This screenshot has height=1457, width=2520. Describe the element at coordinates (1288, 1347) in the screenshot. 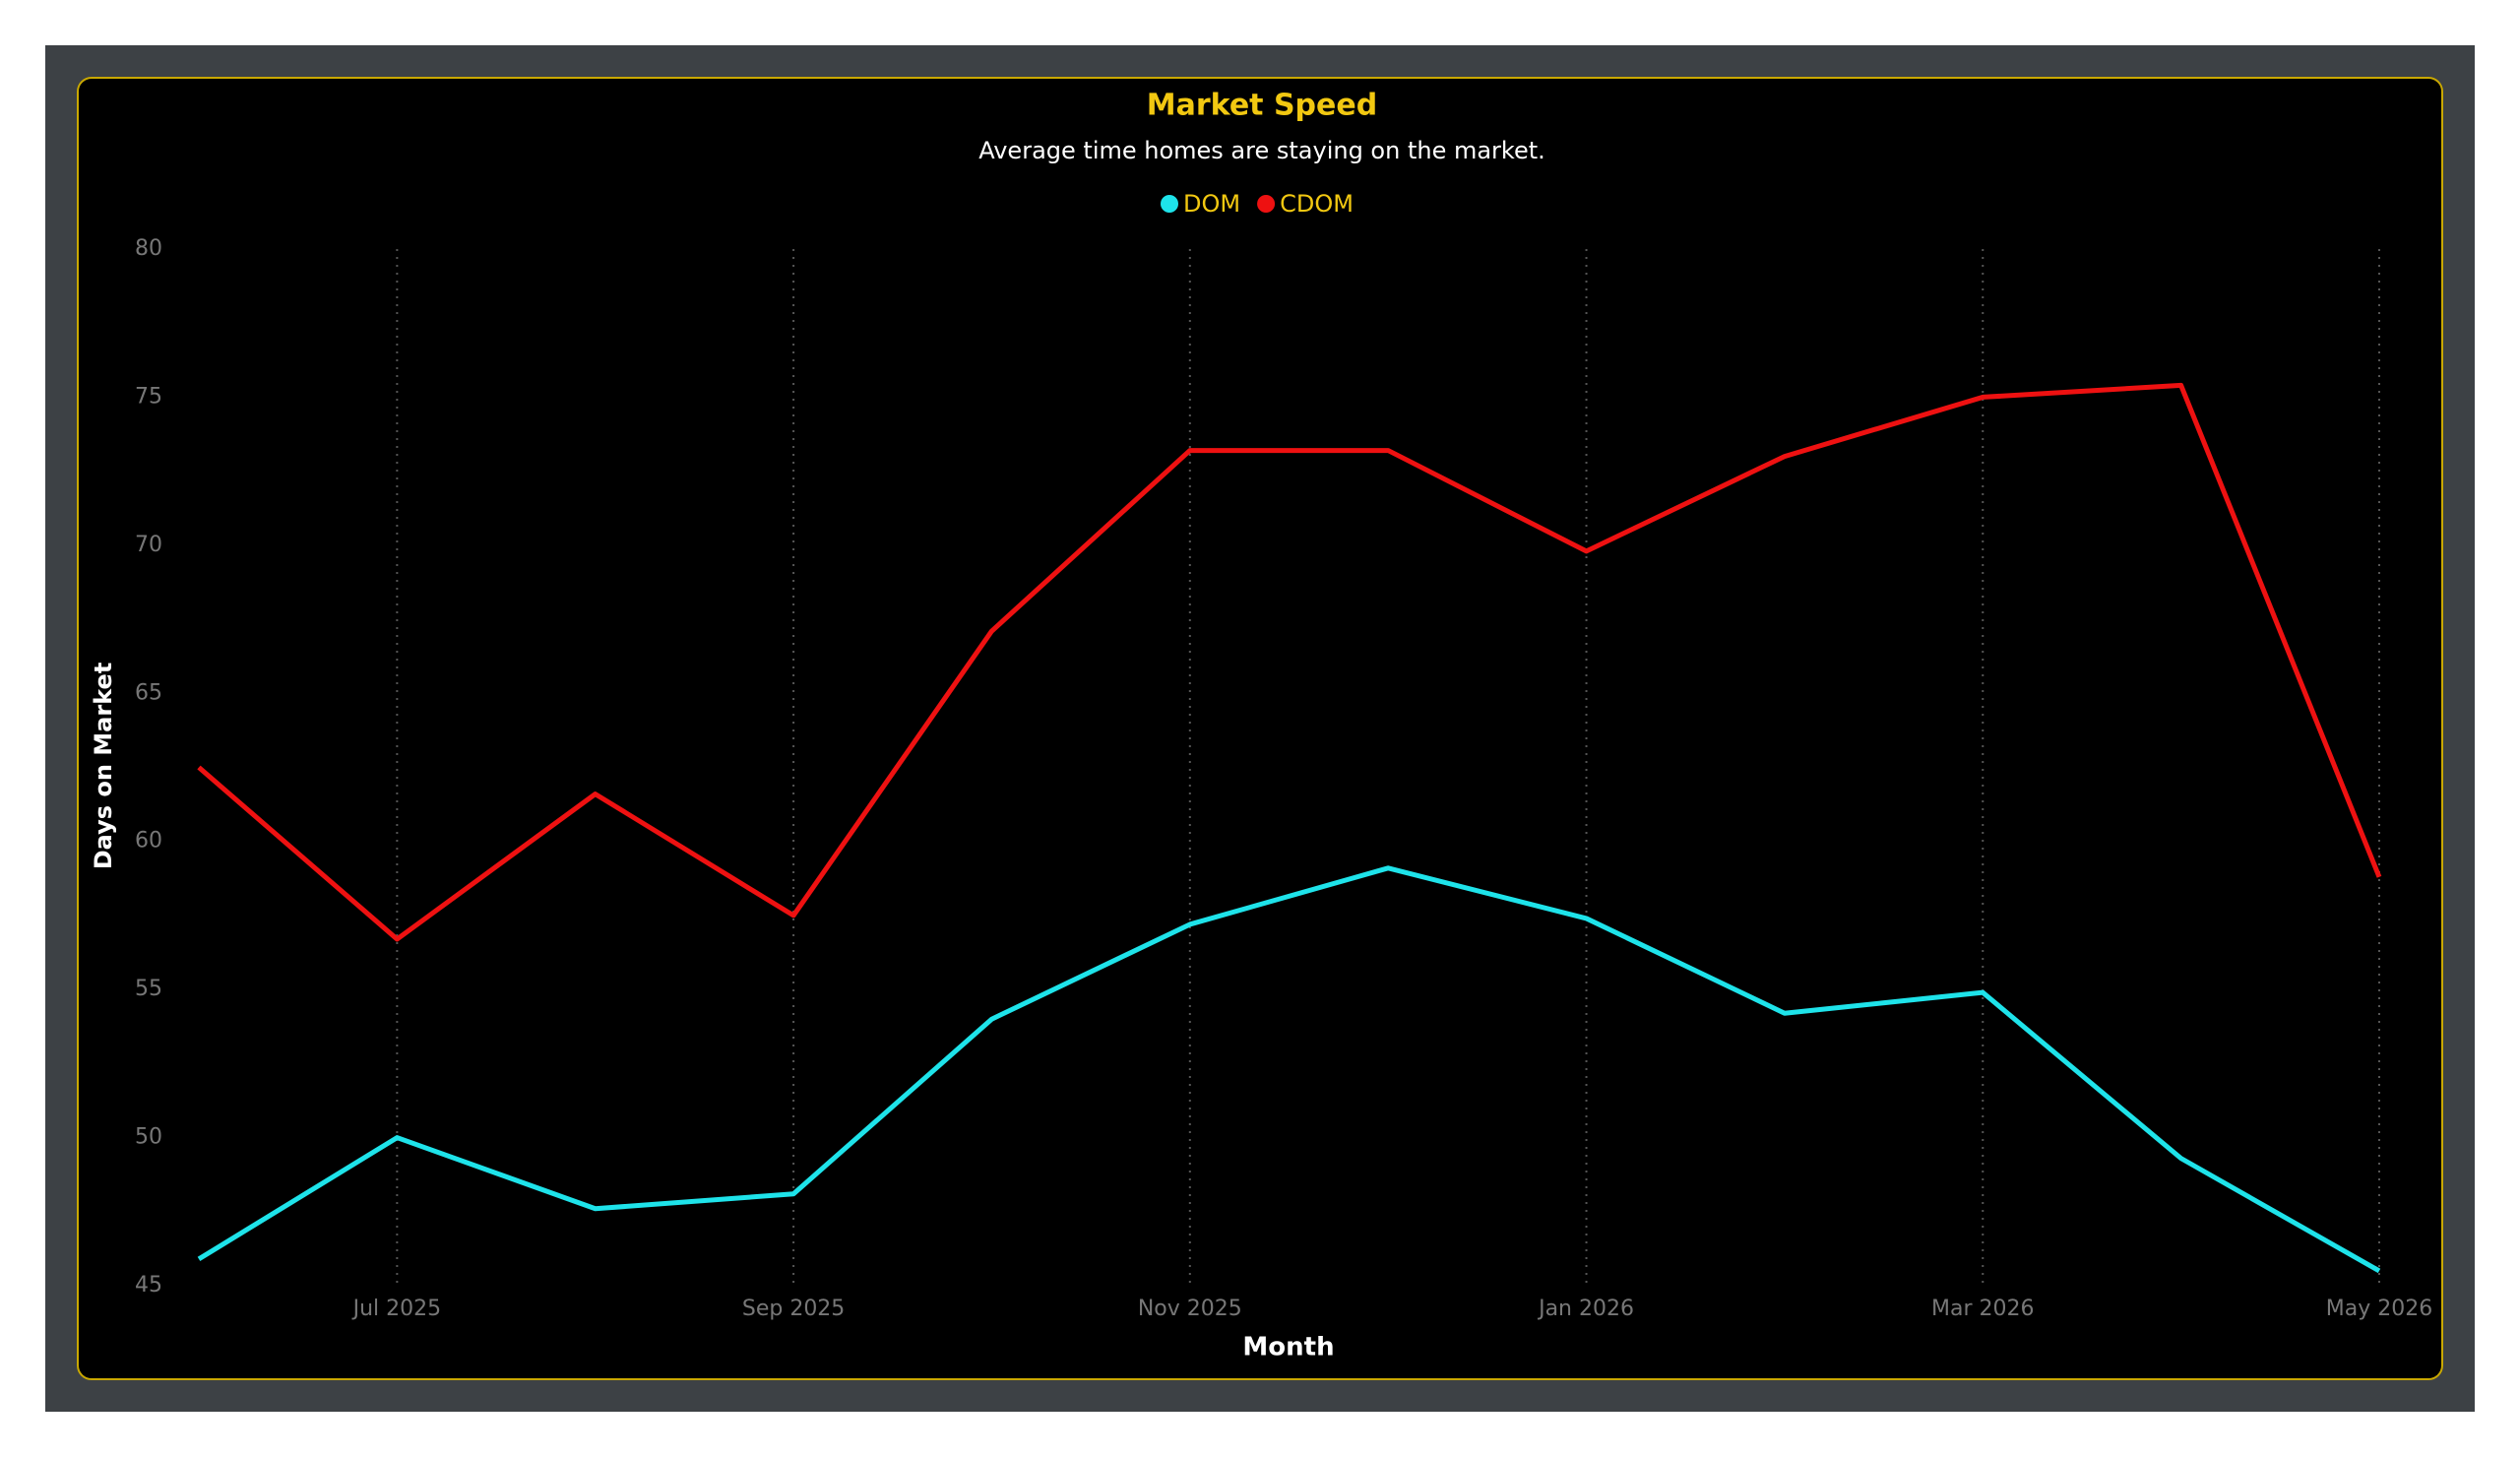

I see `x-axis-title: Month` at that location.